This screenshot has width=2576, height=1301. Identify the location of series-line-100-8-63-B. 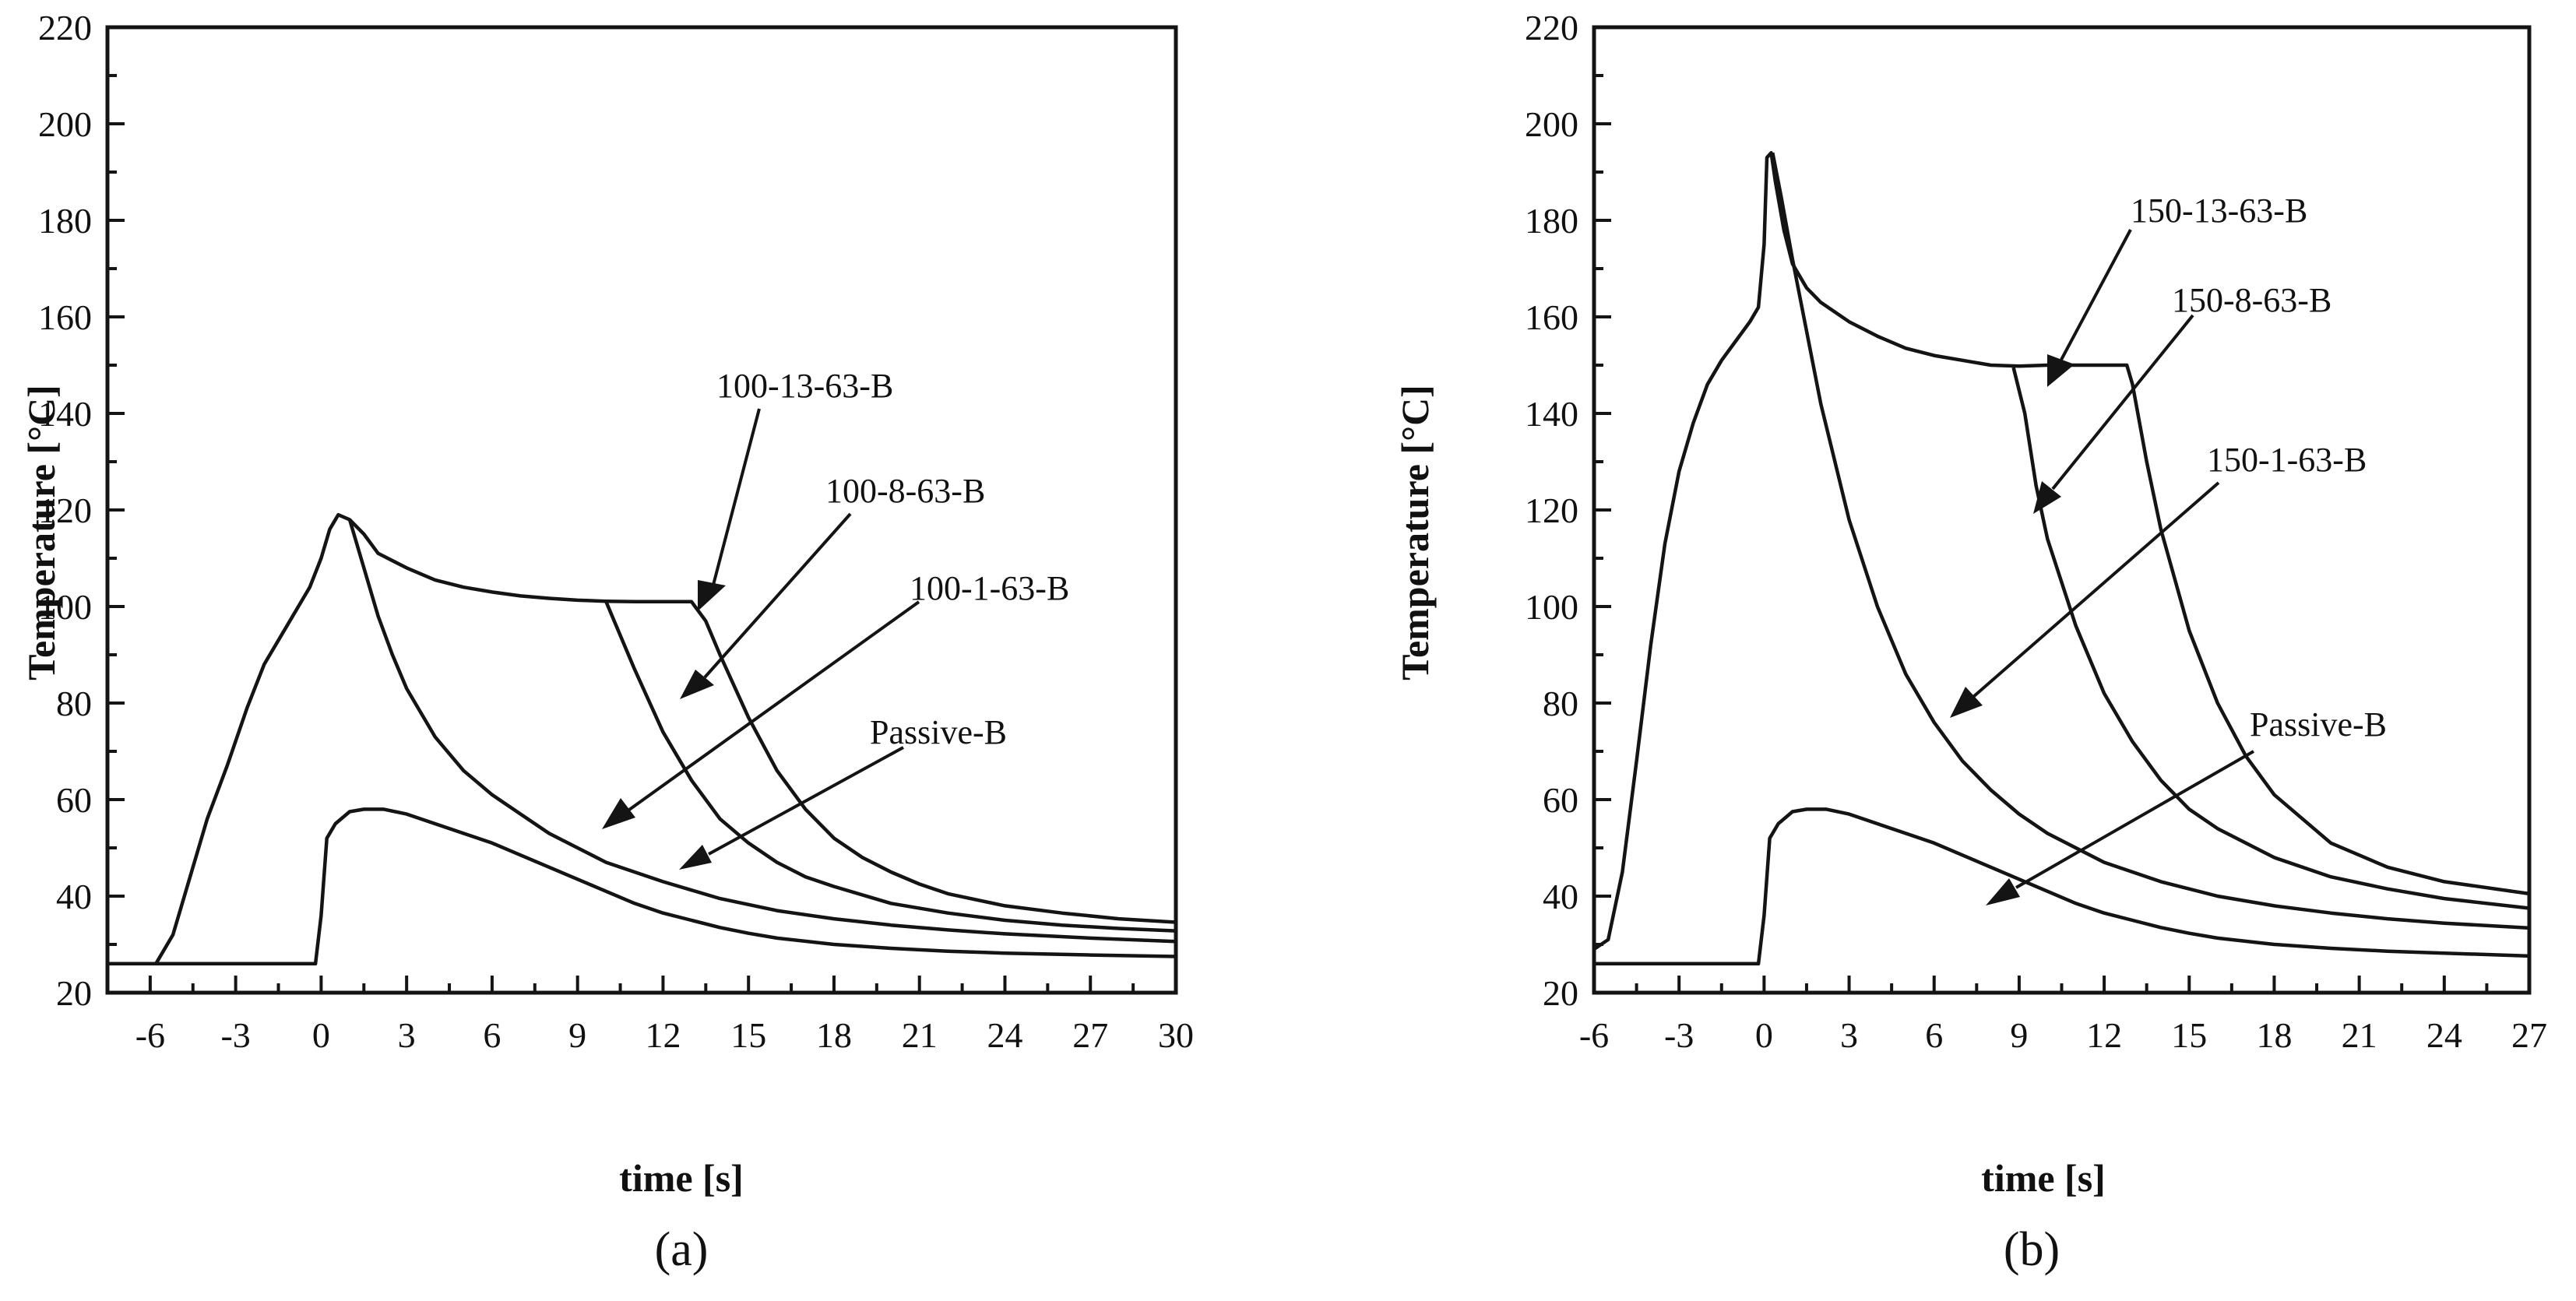
(890, 766).